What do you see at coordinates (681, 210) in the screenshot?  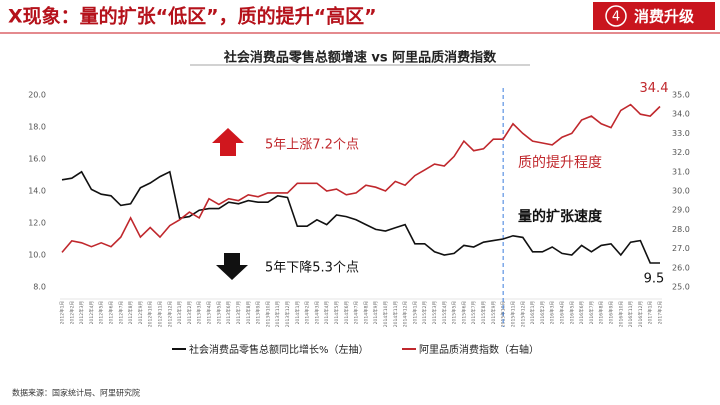 I see `y2-tick-label: 29.0` at bounding box center [681, 210].